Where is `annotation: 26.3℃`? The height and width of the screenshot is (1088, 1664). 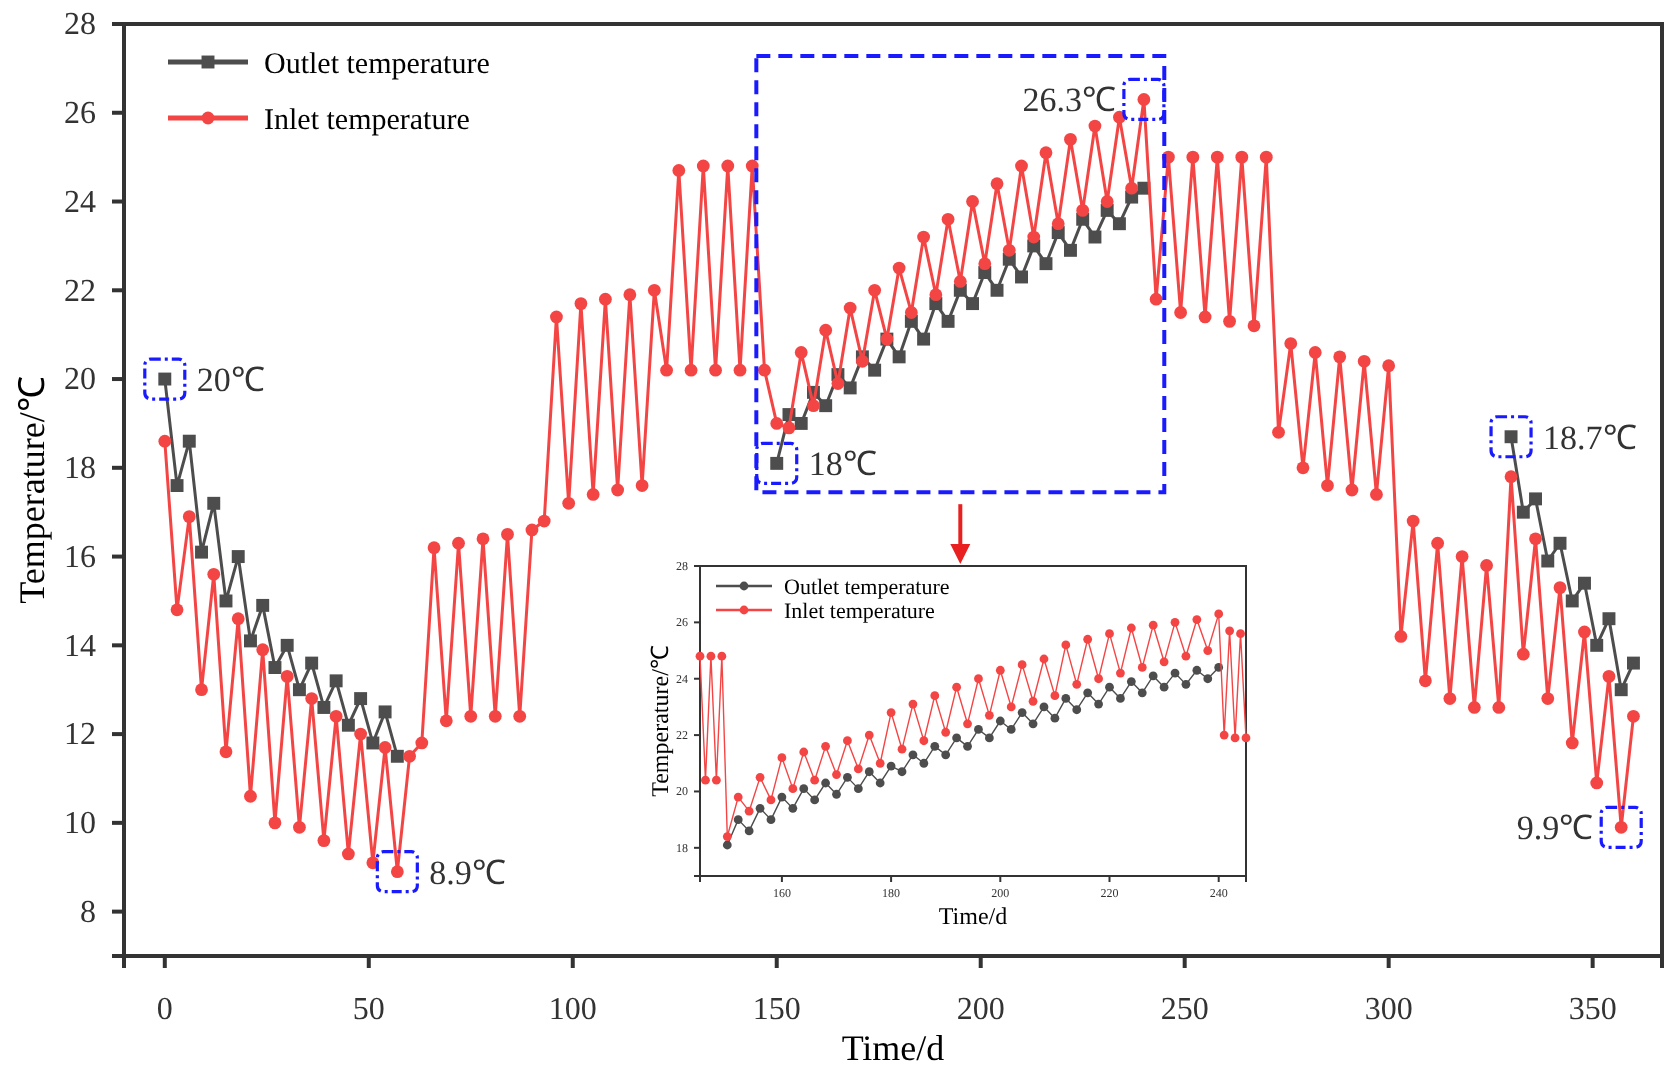 annotation: 26.3℃ is located at coordinates (1069, 100).